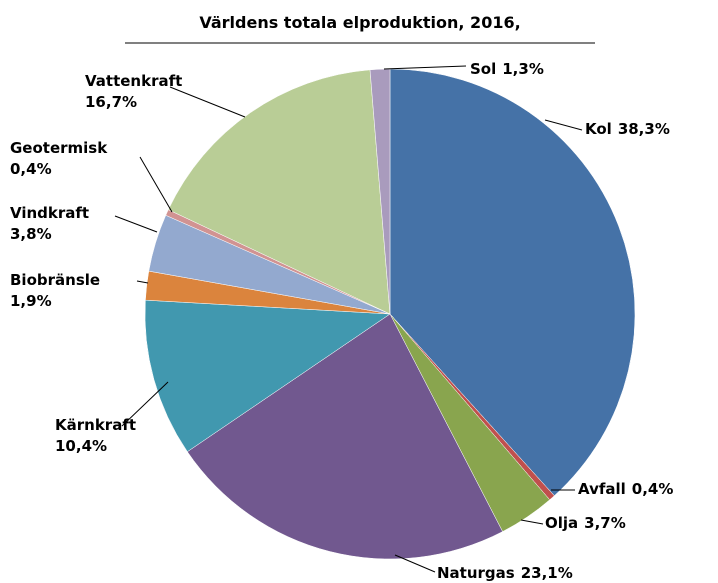  Describe the element at coordinates (55, 280) in the screenshot. I see `category-label: Biobränsle` at that location.